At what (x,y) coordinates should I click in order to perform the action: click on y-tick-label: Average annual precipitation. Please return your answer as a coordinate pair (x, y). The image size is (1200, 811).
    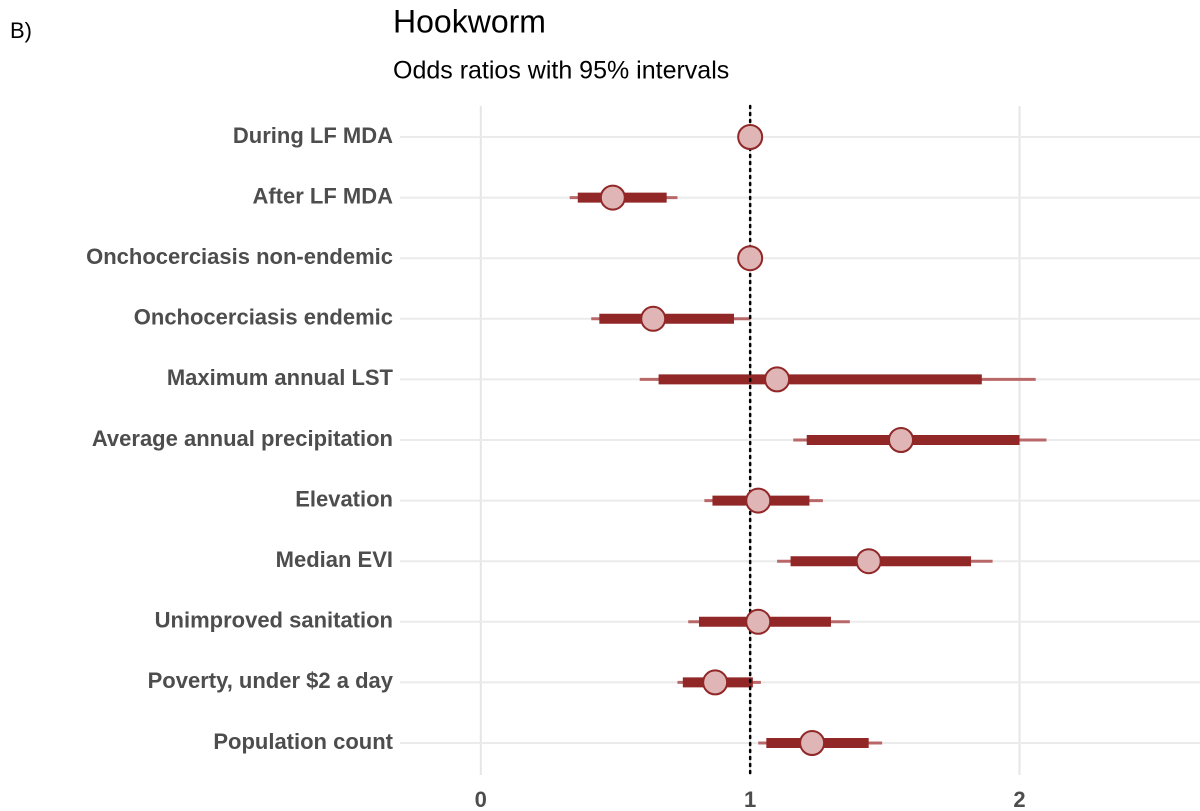
    Looking at the image, I should click on (242, 438).